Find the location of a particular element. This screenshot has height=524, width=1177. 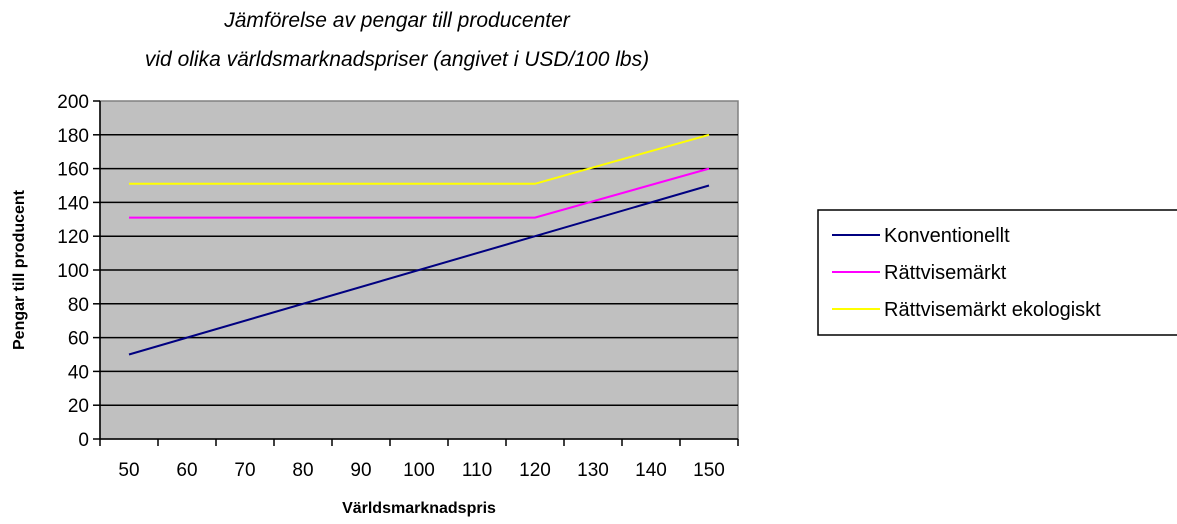

x-tick-label: 100 is located at coordinates (419, 470).